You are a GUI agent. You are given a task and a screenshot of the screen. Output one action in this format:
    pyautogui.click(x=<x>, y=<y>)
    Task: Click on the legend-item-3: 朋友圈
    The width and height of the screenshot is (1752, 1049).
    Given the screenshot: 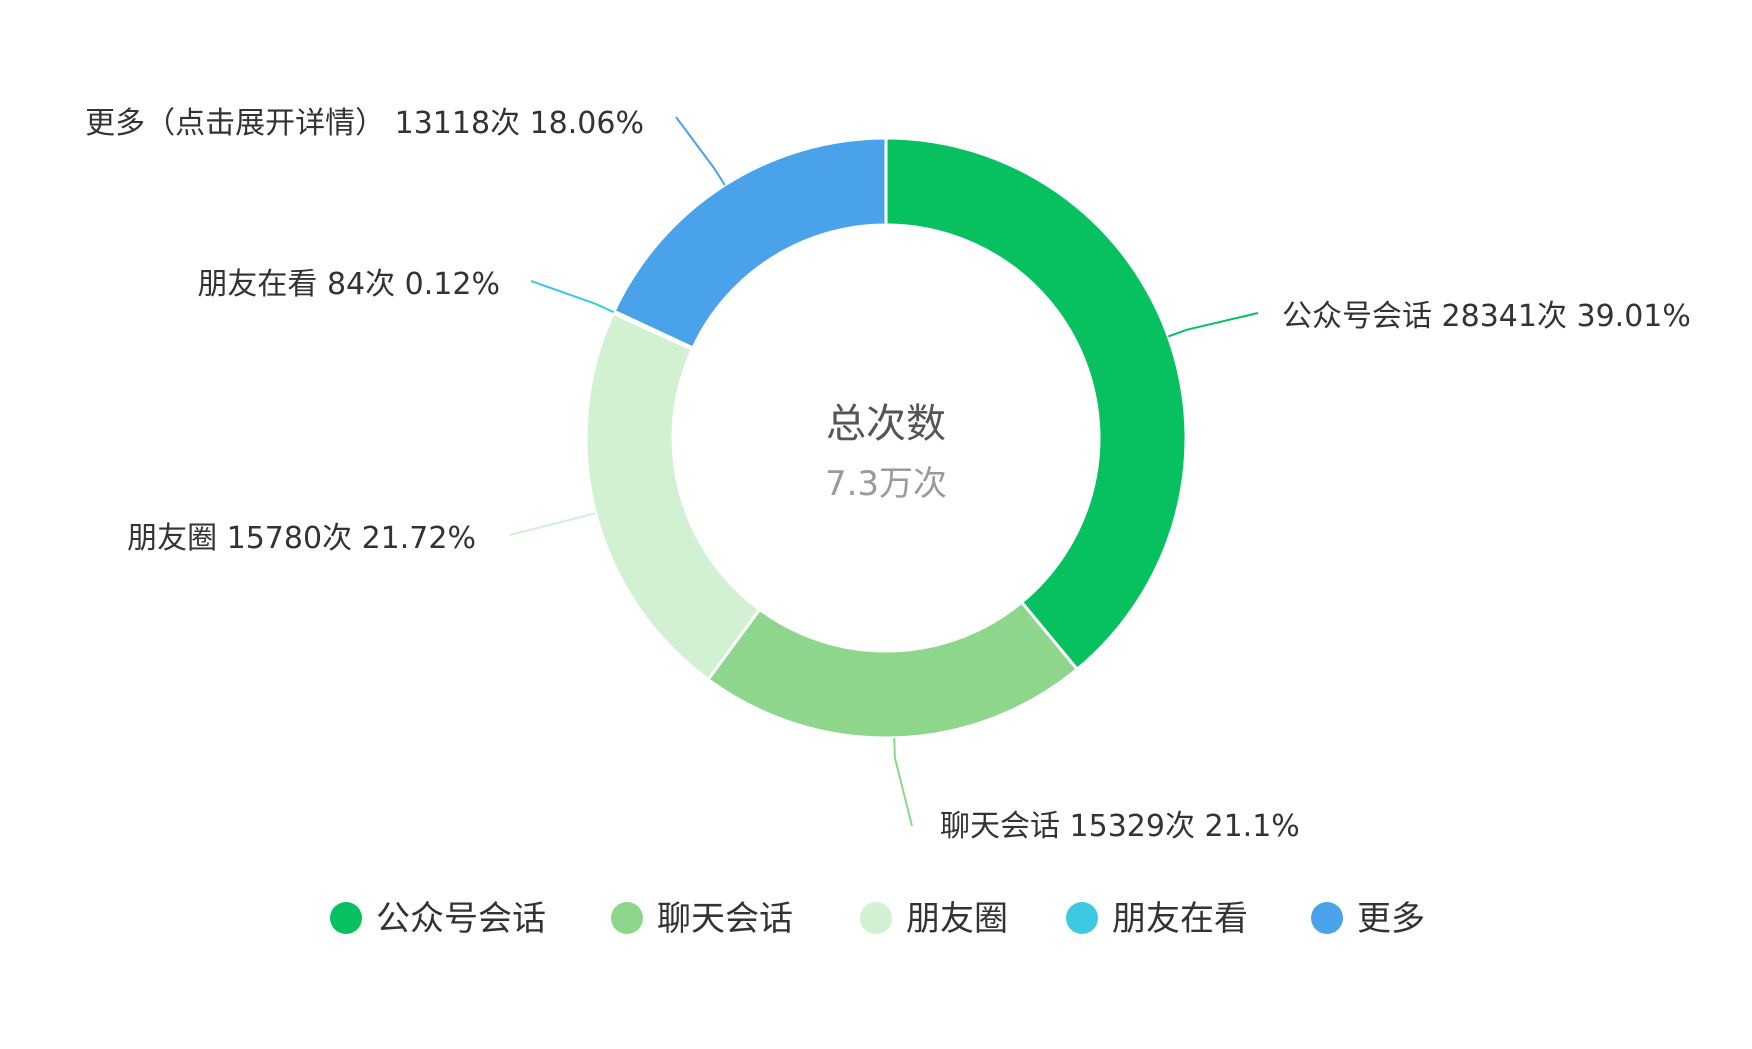 What is the action you would take?
    pyautogui.click(x=934, y=919)
    